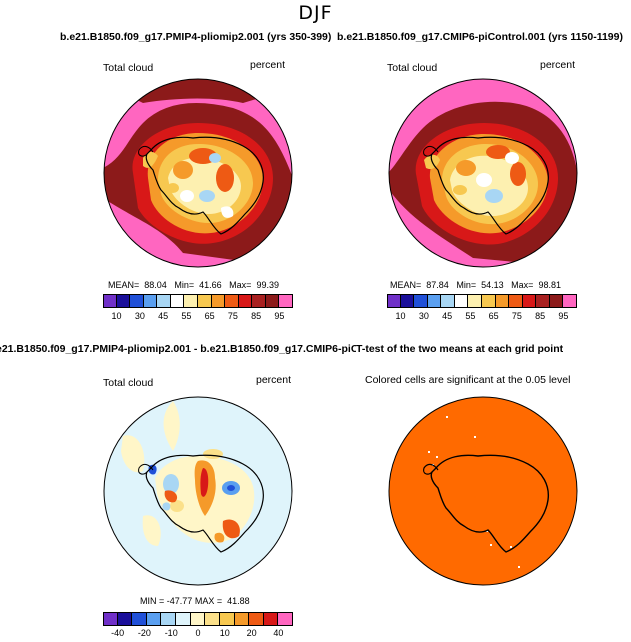 Image resolution: width=631 pixels, height=642 pixels. What do you see at coordinates (437, 285) in the screenshot?
I see `panel2-mean: 87.84` at bounding box center [437, 285].